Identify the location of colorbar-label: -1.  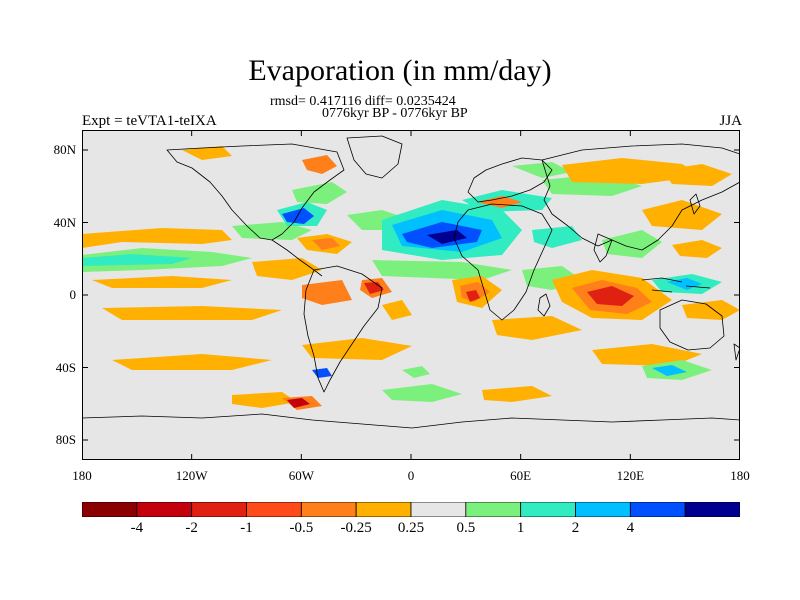
(246, 528).